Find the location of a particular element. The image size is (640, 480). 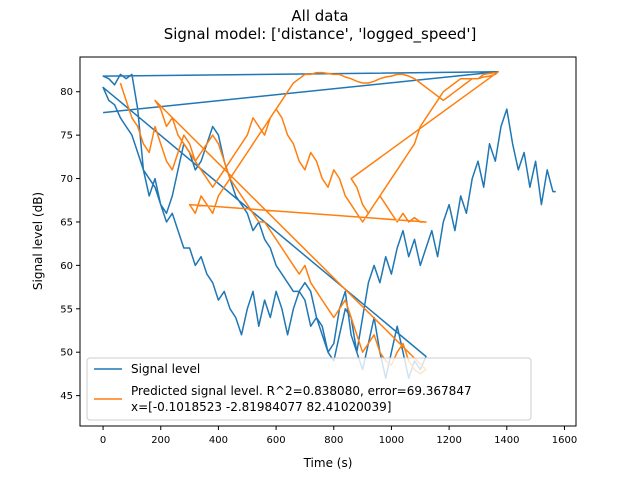

legend-box is located at coordinates (309, 389).